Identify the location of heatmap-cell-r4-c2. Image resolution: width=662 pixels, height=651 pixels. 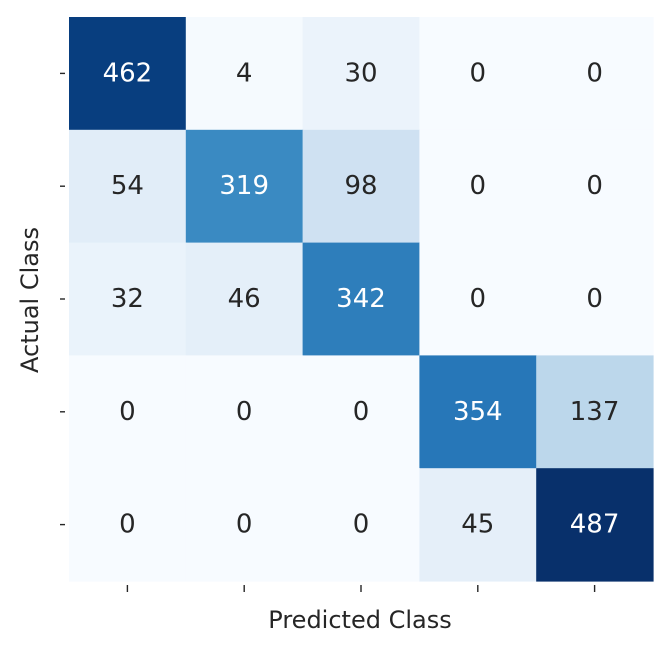
(361, 525).